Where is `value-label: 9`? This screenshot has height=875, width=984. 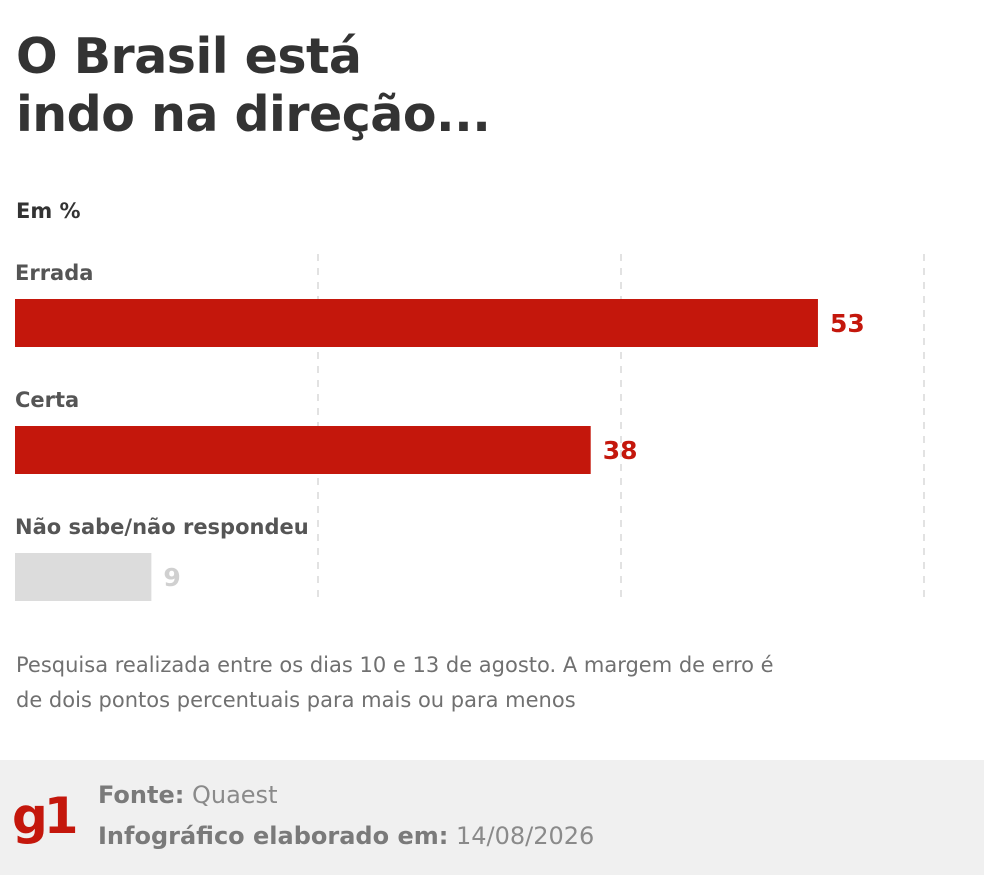 value-label: 9 is located at coordinates (171, 577).